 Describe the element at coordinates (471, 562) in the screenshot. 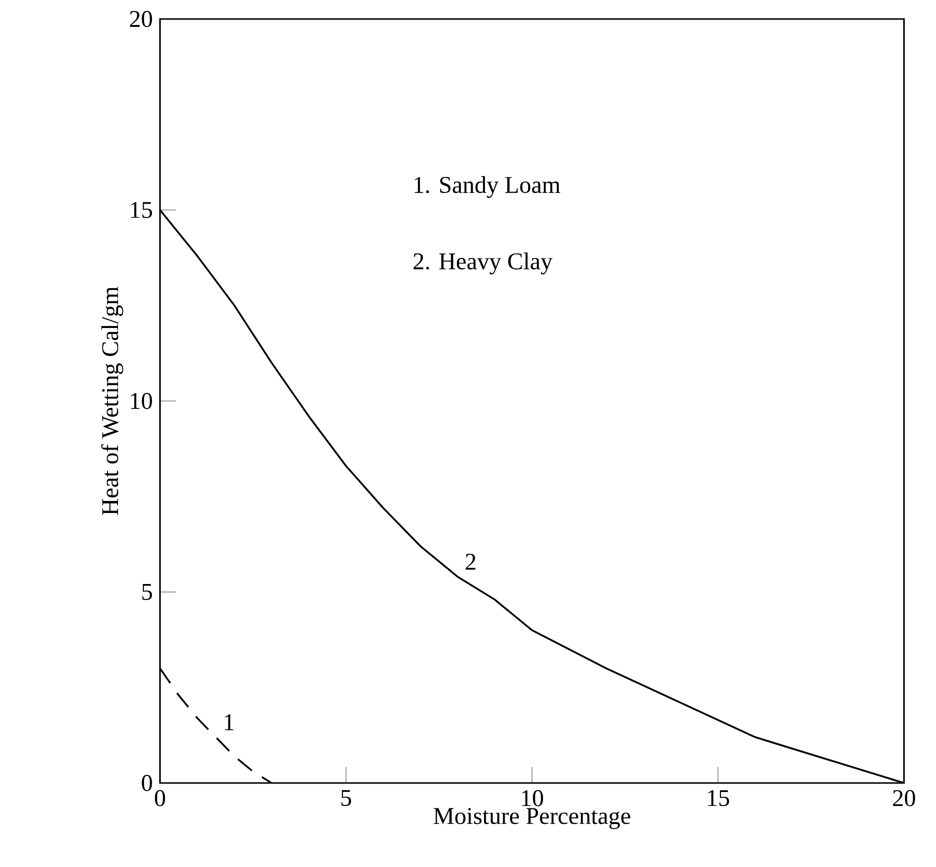

I see `series-label: 2` at that location.